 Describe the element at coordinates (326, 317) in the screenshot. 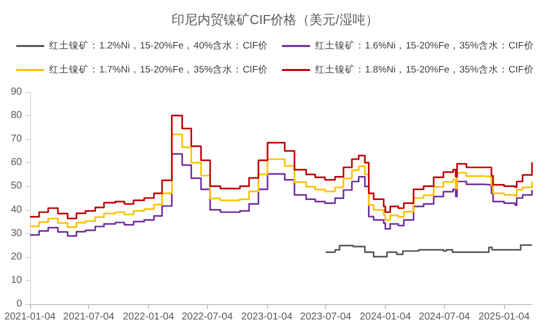

I see `x-tick-label: 2023-07-04` at that location.